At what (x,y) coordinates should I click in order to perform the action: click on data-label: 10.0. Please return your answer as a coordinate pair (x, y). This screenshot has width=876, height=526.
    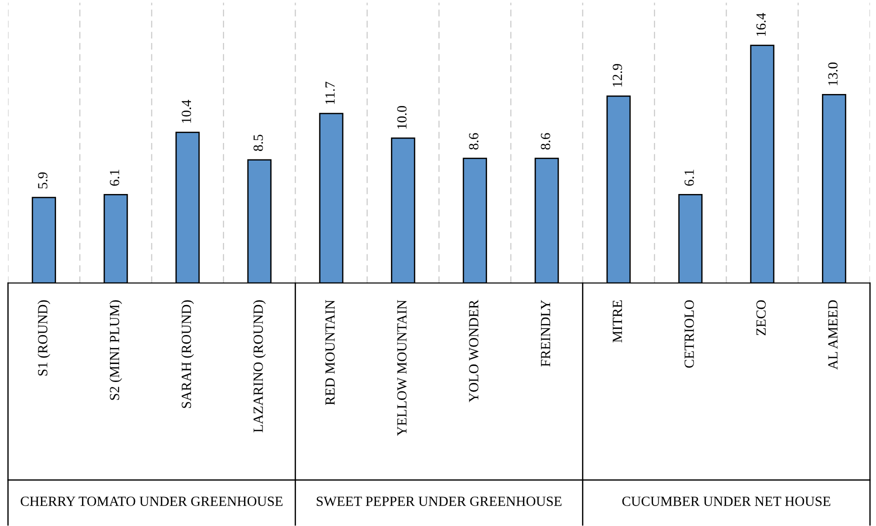
    Looking at the image, I should click on (402, 117).